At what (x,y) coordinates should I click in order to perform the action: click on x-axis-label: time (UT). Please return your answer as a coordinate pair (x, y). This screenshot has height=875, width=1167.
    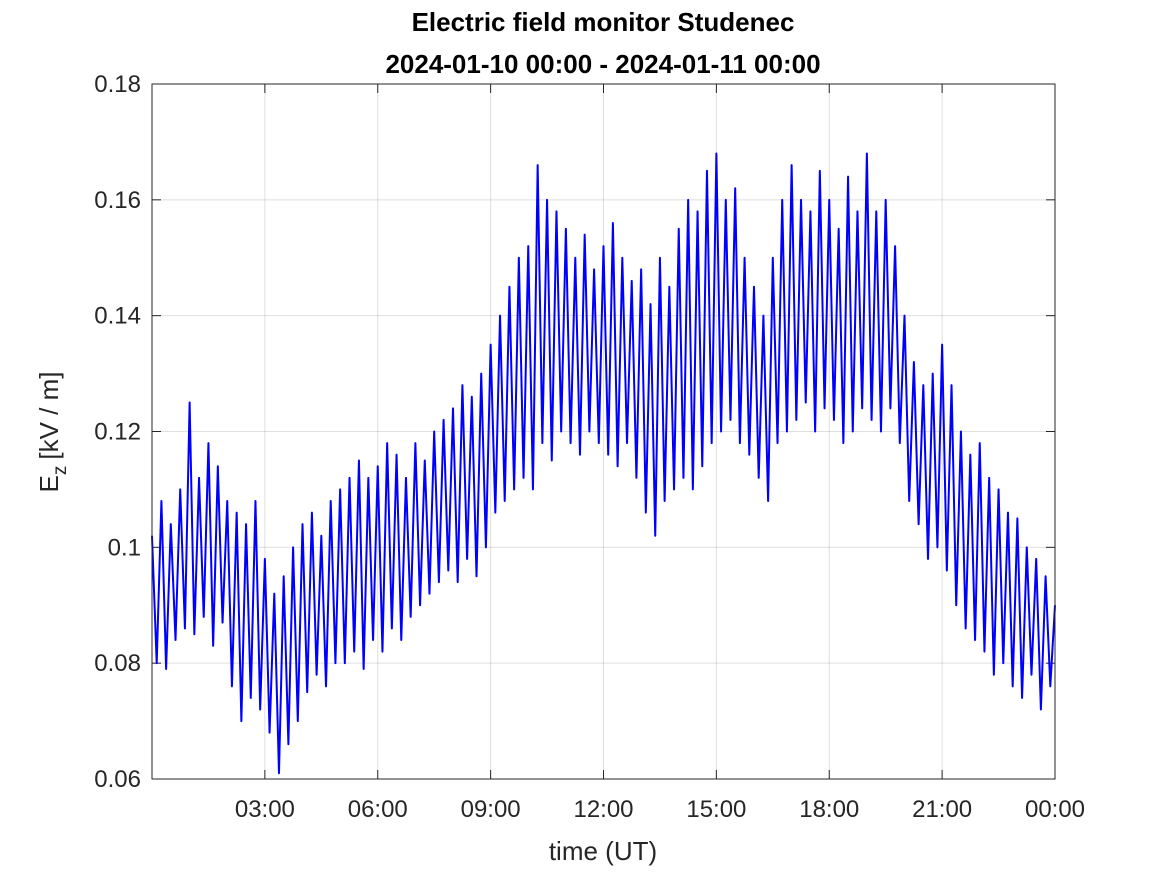
    Looking at the image, I should click on (603, 851).